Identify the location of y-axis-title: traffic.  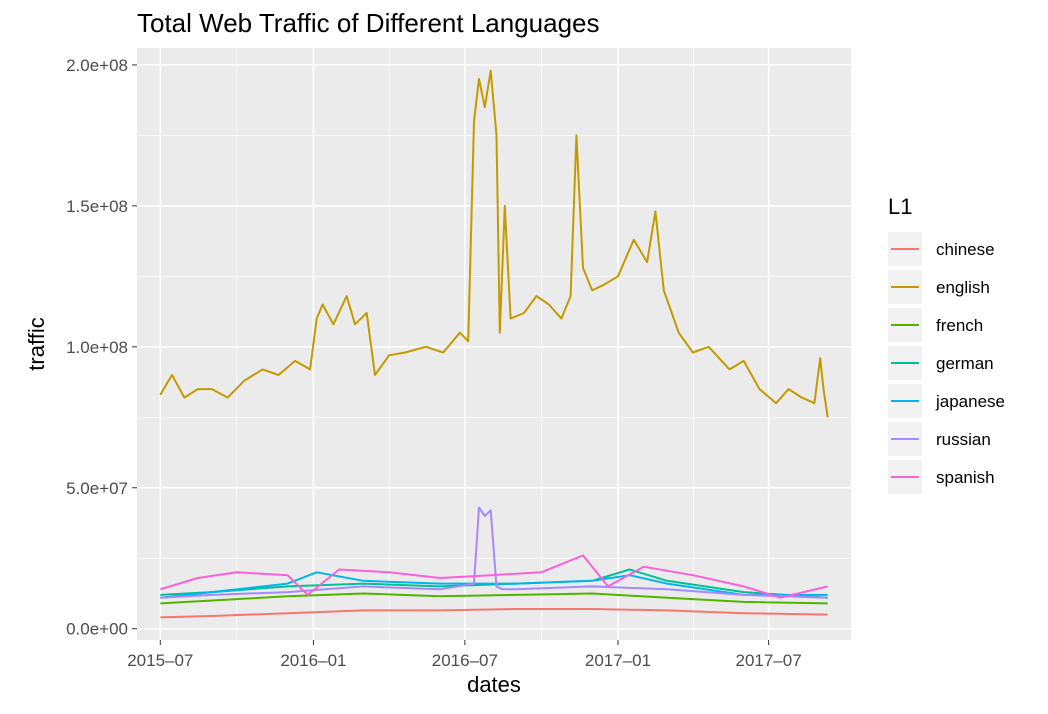
(36, 343).